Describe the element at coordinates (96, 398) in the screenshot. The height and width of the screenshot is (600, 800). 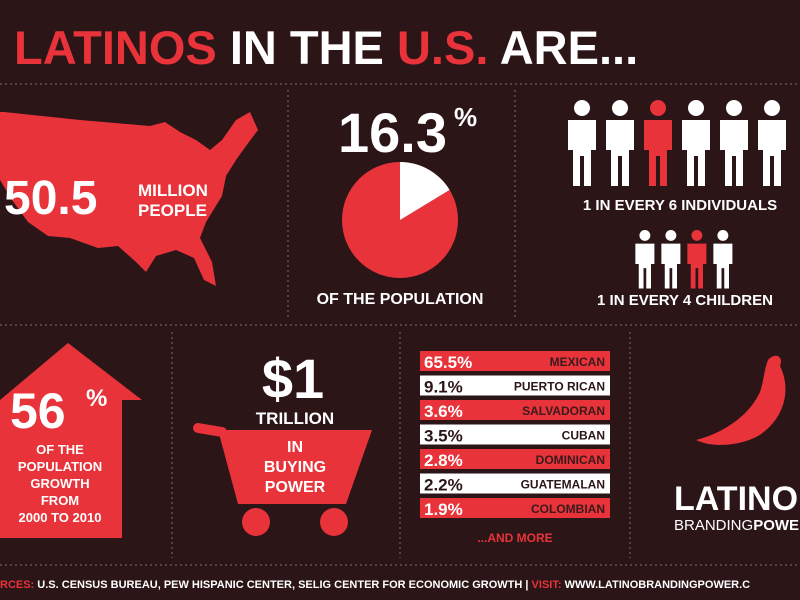
I see `growth-unit: %` at that location.